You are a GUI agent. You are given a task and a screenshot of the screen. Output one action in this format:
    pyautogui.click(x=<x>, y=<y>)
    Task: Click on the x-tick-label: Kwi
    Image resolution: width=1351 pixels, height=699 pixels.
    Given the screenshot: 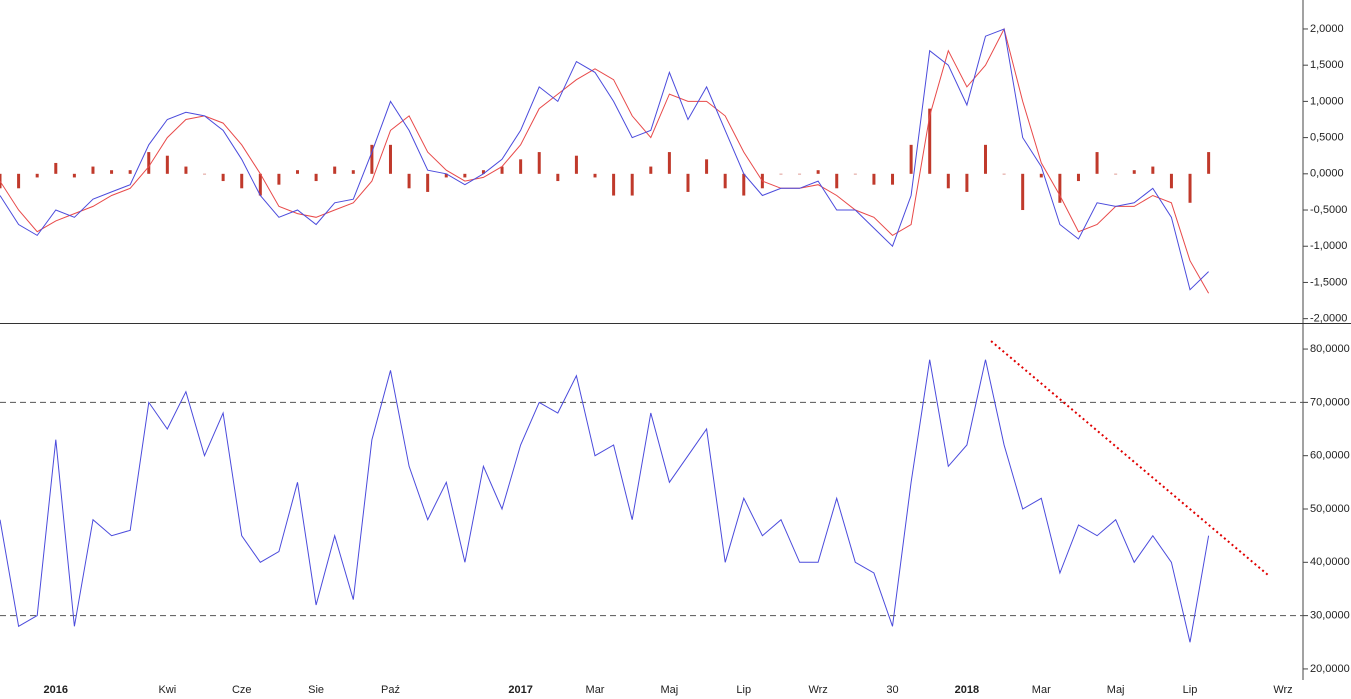 What is the action you would take?
    pyautogui.click(x=167, y=690)
    